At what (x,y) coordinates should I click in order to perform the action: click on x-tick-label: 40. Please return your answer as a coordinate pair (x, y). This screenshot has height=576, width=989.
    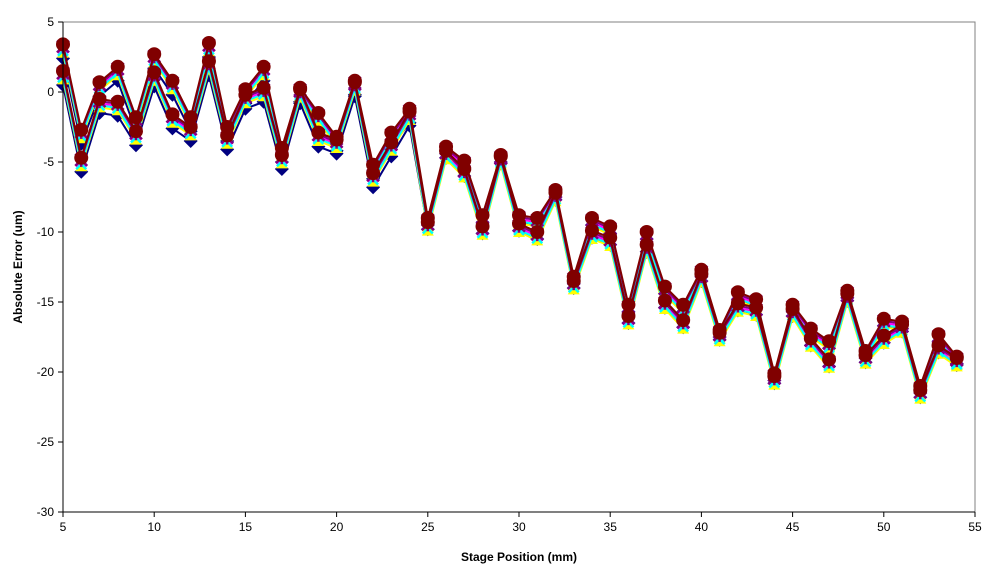
    Looking at the image, I should click on (702, 527).